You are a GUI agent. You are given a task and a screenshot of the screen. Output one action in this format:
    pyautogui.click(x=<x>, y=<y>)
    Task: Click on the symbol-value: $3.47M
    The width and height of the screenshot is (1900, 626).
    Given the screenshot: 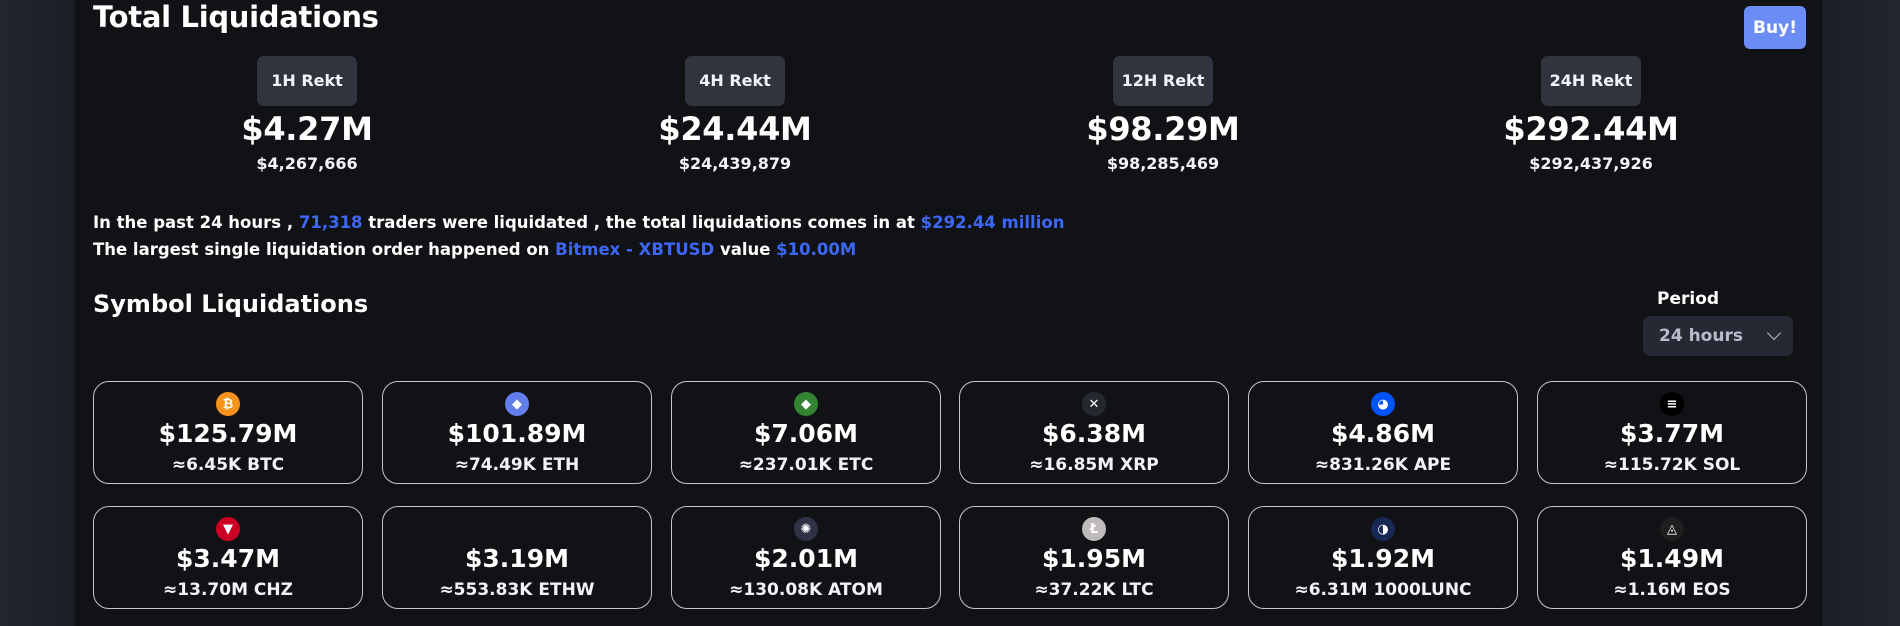 What is the action you would take?
    pyautogui.click(x=228, y=558)
    